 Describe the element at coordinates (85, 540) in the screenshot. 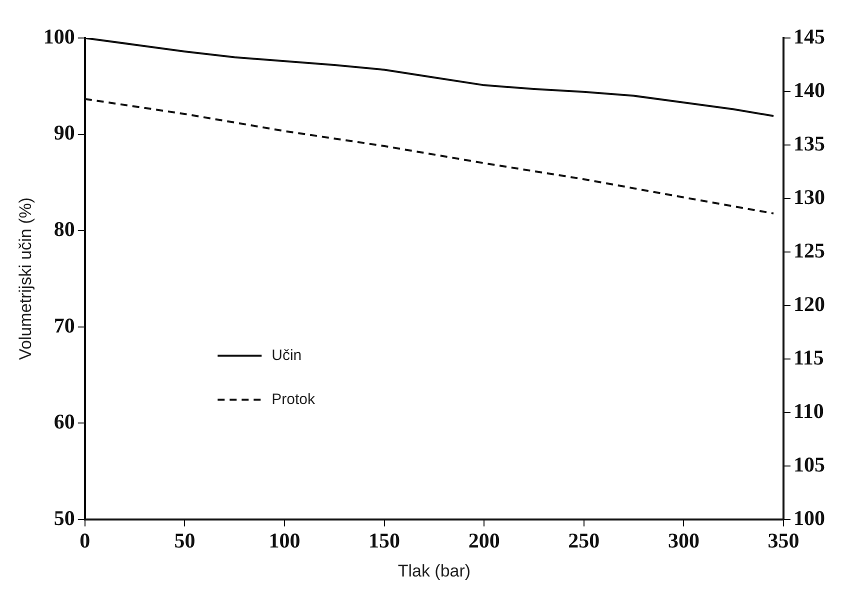

I see `x-tick-label: 0` at that location.